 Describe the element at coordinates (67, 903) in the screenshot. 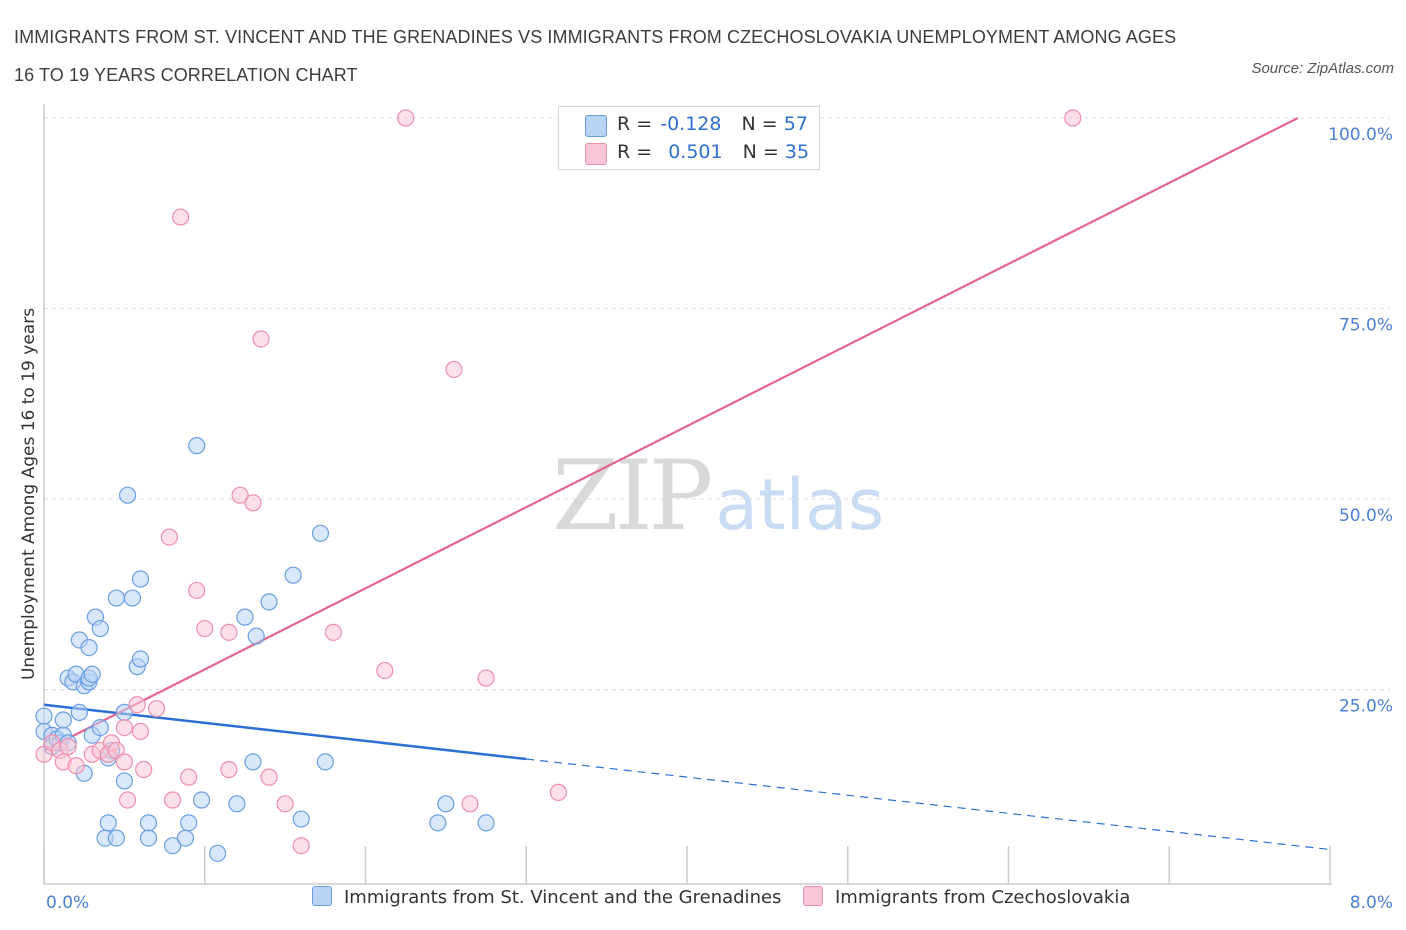

I see `x-tick-label: 0.0%` at that location.